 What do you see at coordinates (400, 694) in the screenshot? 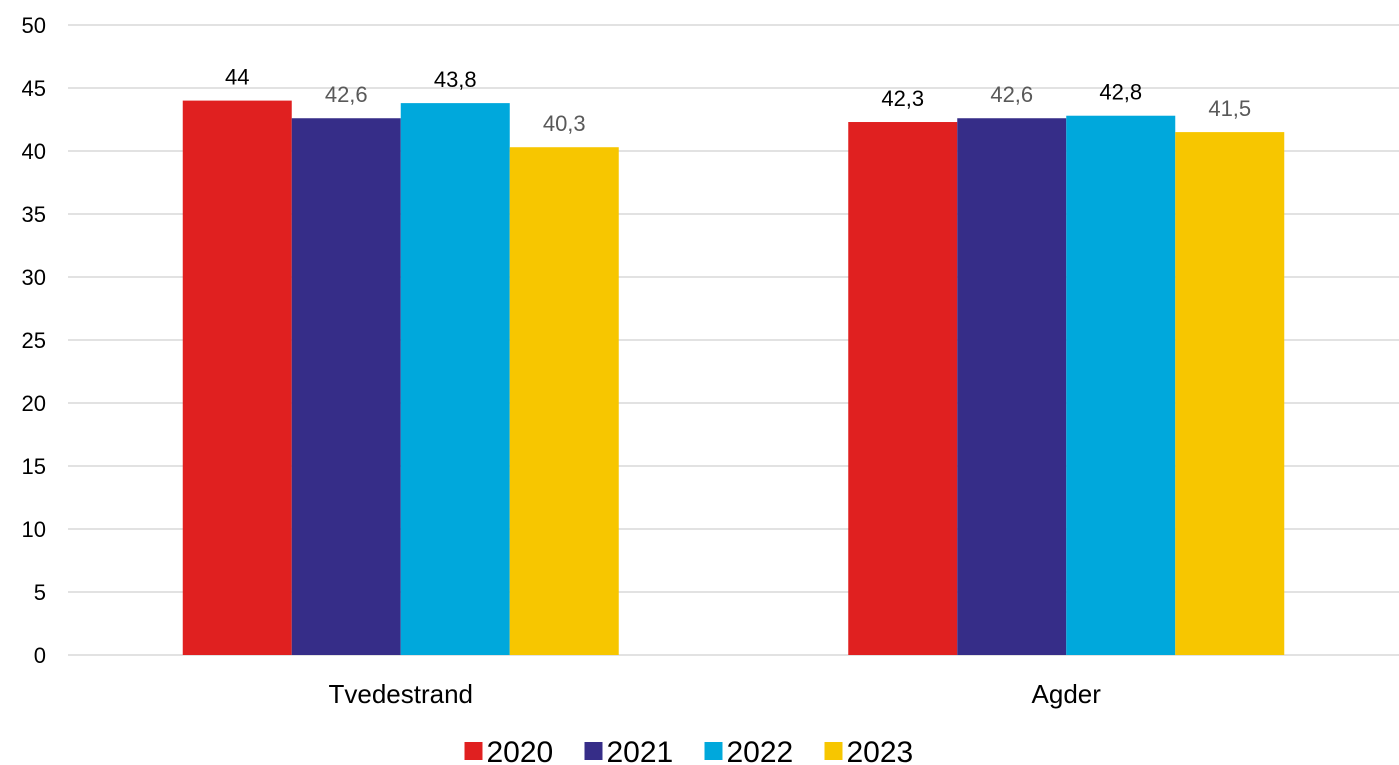
I see `x-category-label: Tvedestrand` at bounding box center [400, 694].